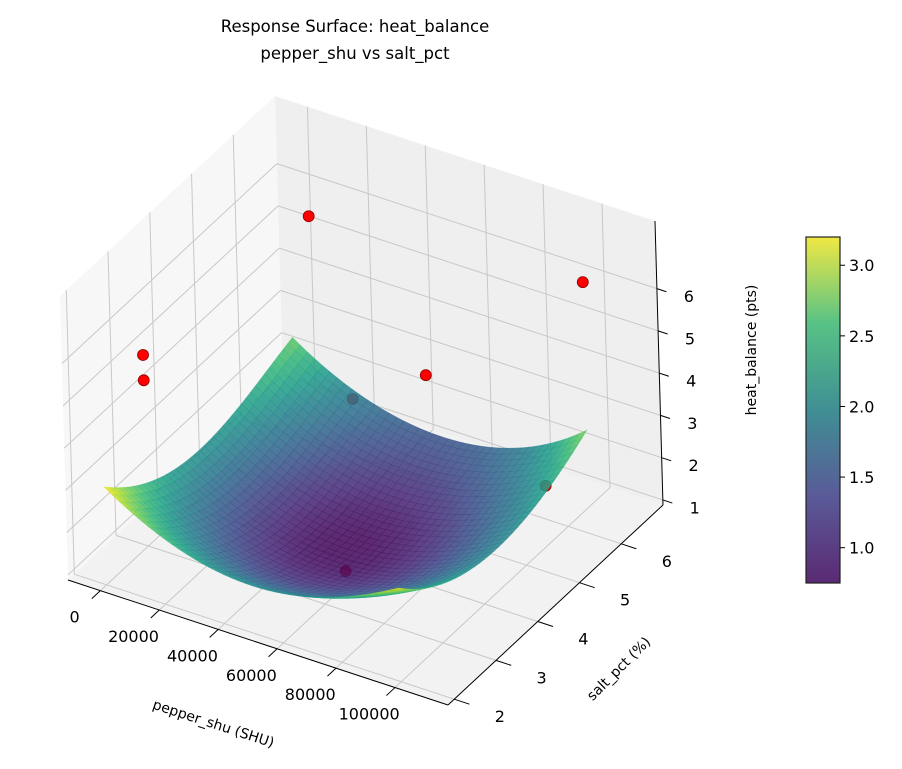 The height and width of the screenshot is (769, 902). What do you see at coordinates (251, 675) in the screenshot?
I see `x-tick-label: 60000` at bounding box center [251, 675].